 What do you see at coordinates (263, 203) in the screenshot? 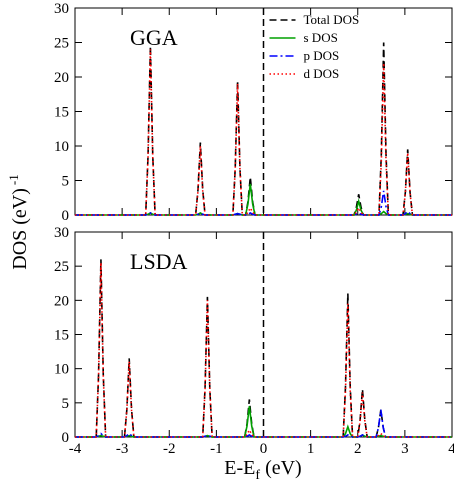
I see `dos-line` at bounding box center [263, 203].